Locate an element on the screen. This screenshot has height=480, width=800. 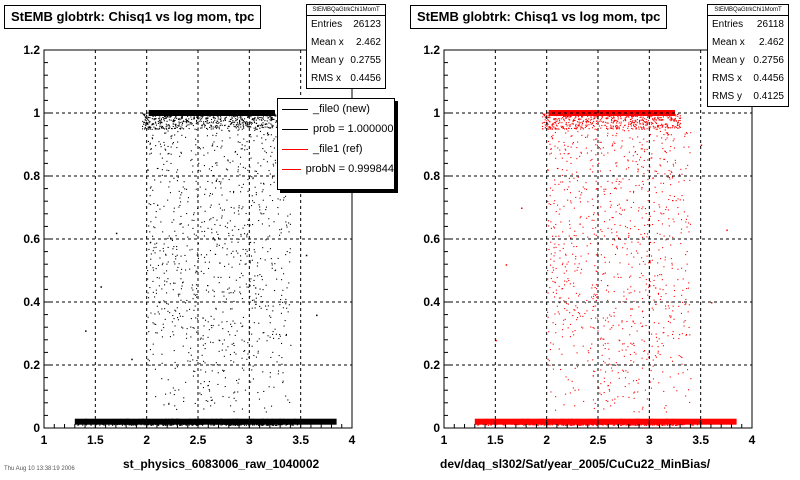
legend-entry-file1: _file1 (ref) is located at coordinates (336, 149).